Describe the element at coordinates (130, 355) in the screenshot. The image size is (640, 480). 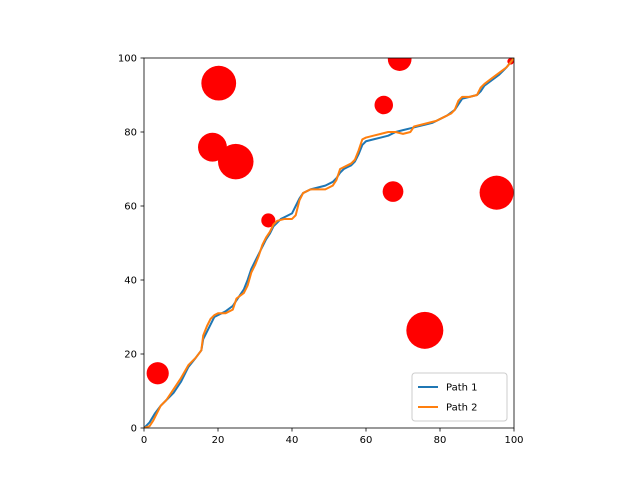
I see `y-tick-label-1: 20` at that location.